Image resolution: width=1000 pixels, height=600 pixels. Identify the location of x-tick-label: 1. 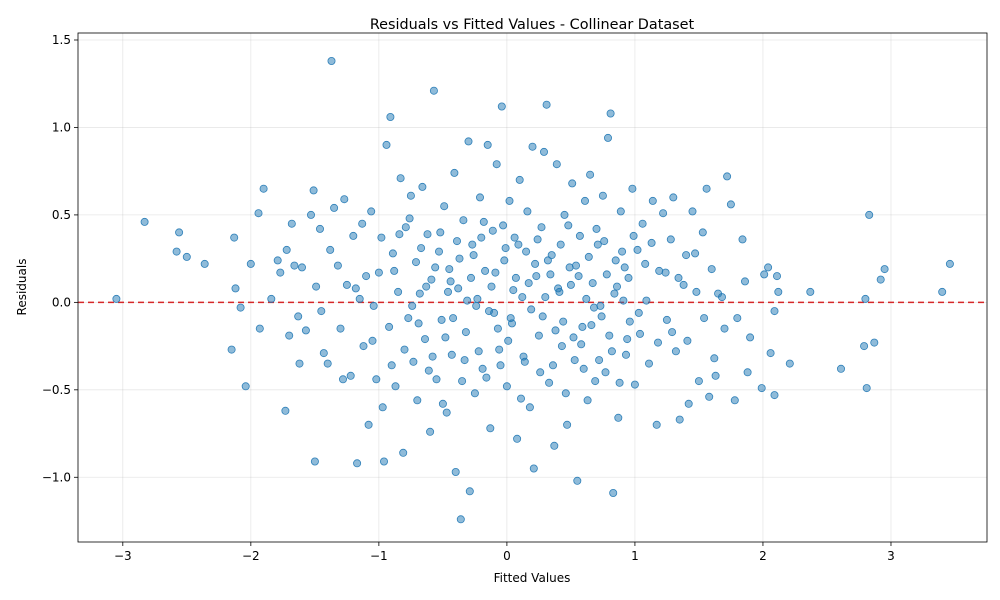
(635, 556).